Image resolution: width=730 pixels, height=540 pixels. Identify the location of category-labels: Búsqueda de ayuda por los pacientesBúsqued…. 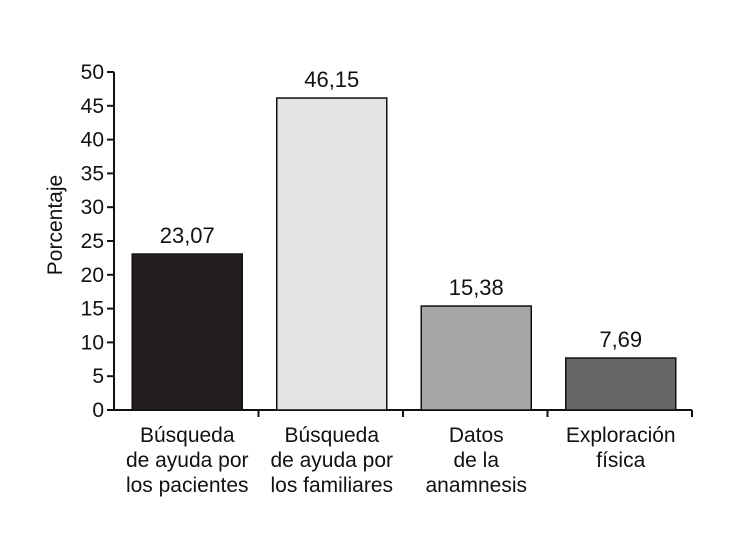
(401, 460).